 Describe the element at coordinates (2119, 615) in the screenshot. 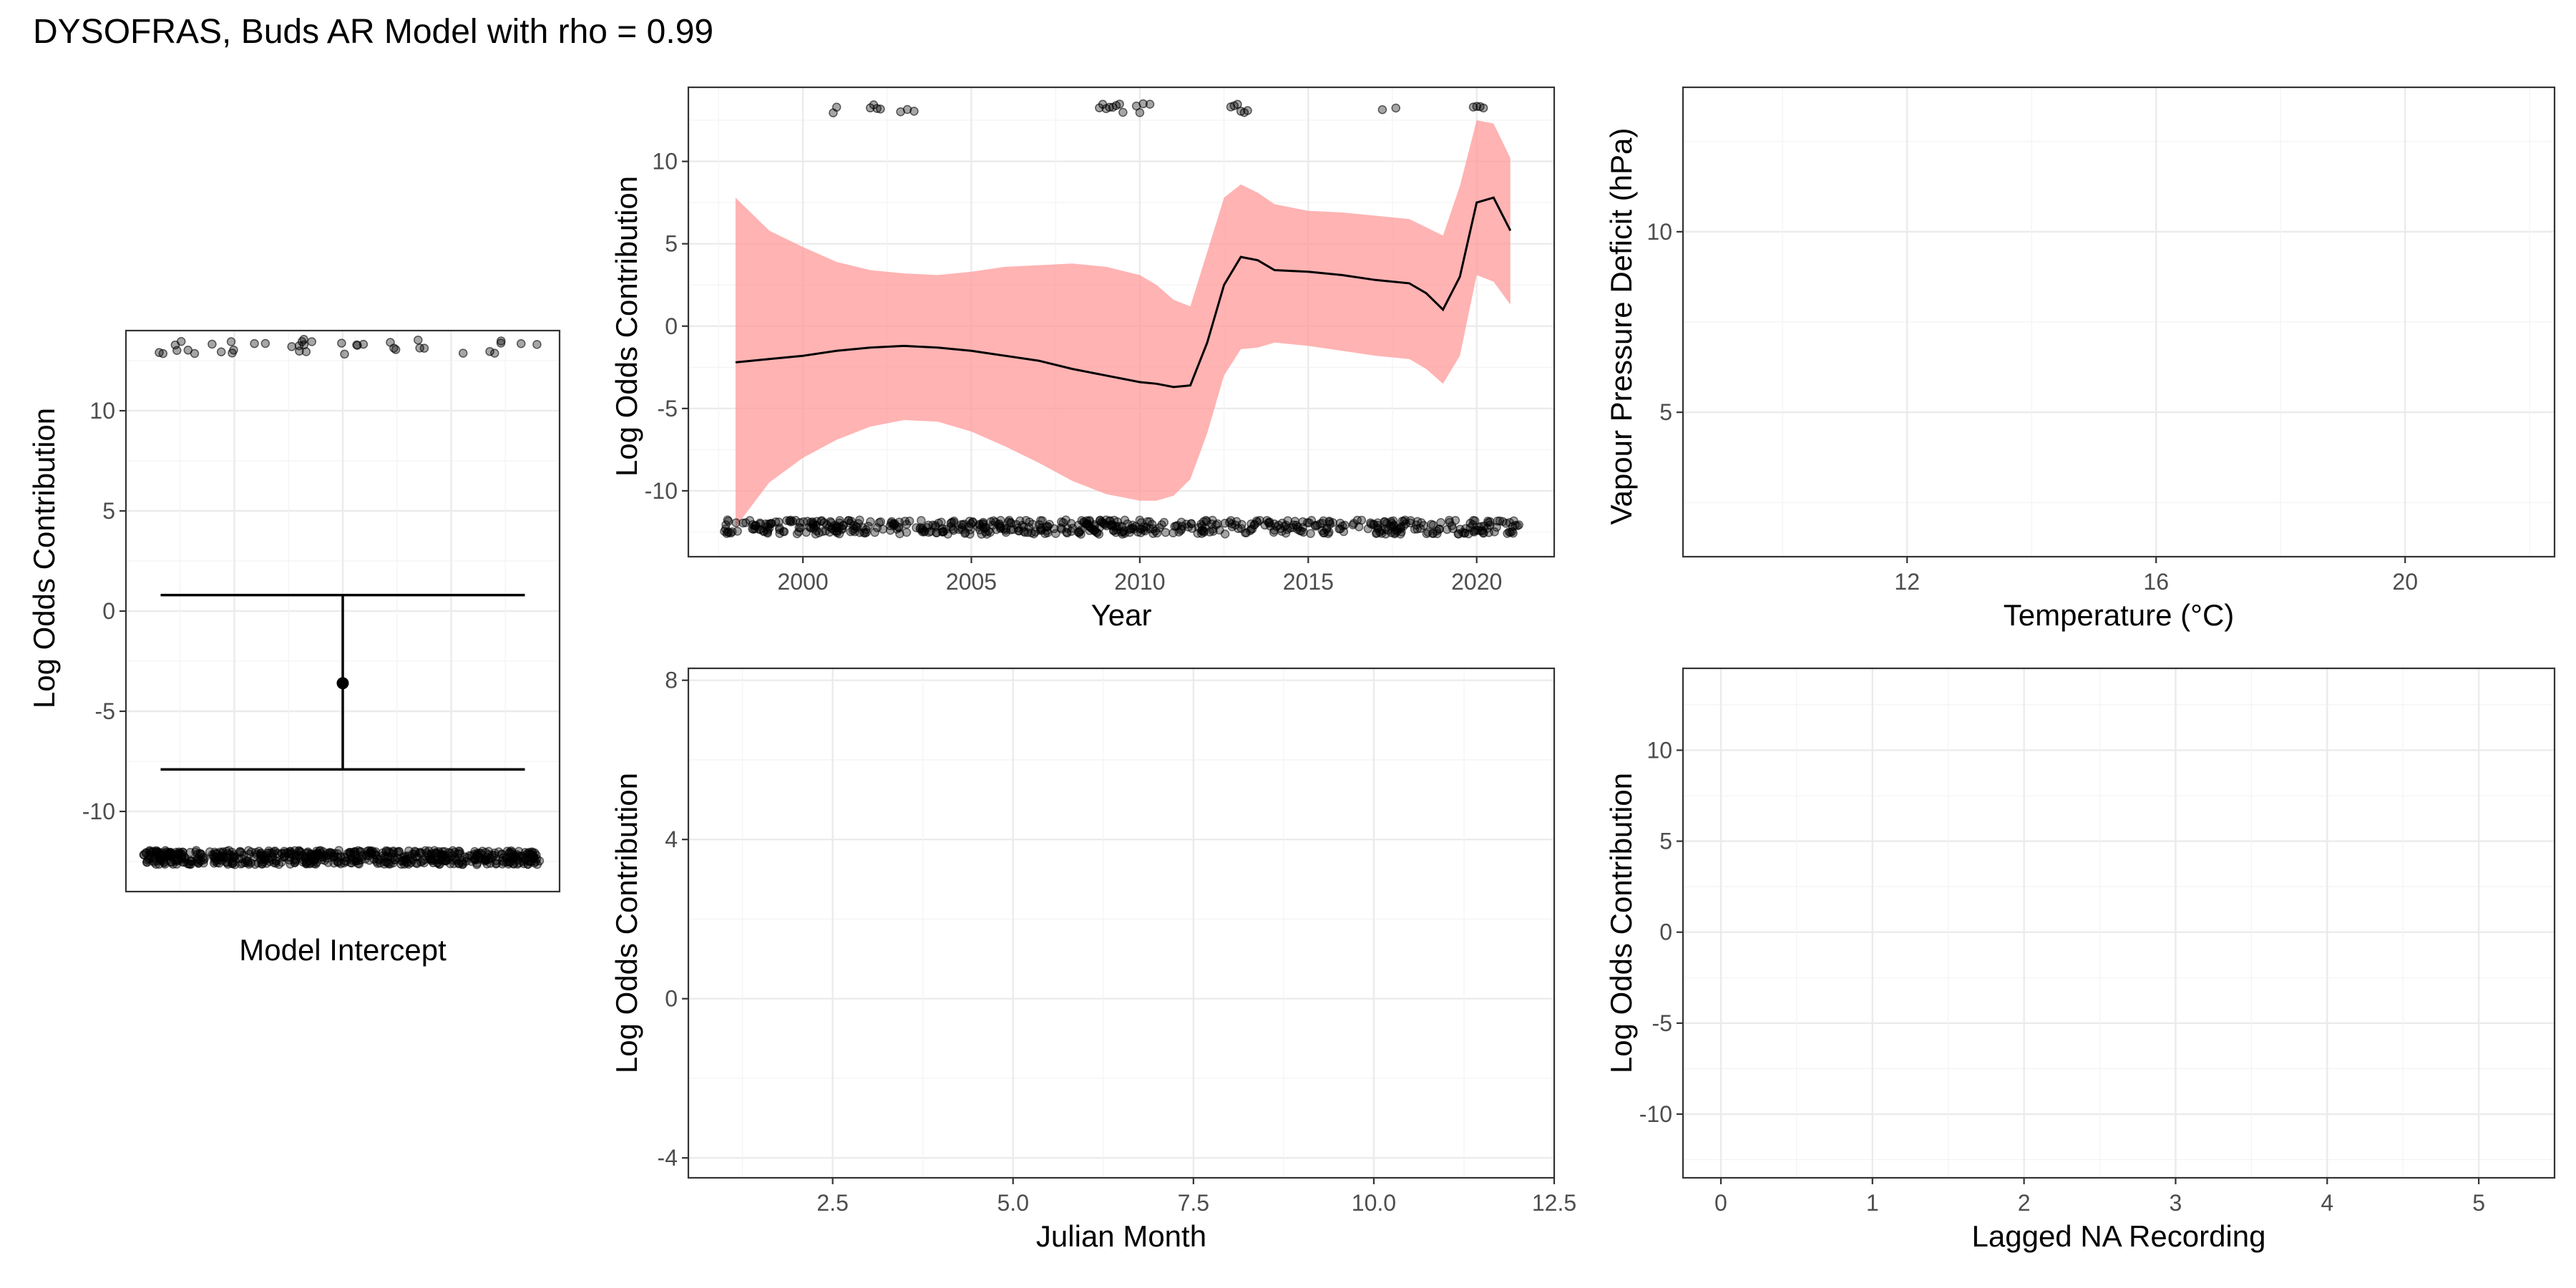

I see `x-axis-title: Temperature (°C)` at that location.